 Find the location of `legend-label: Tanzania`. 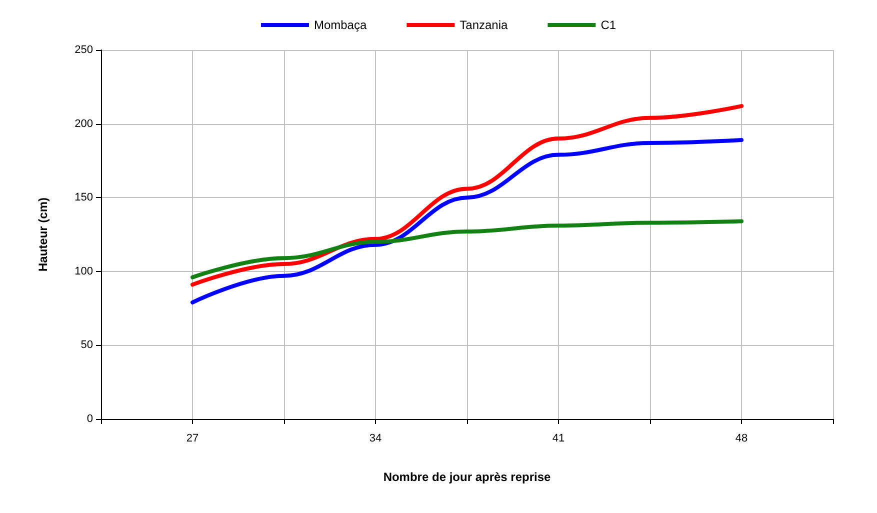

legend-label: Tanzania is located at coordinates (484, 25).